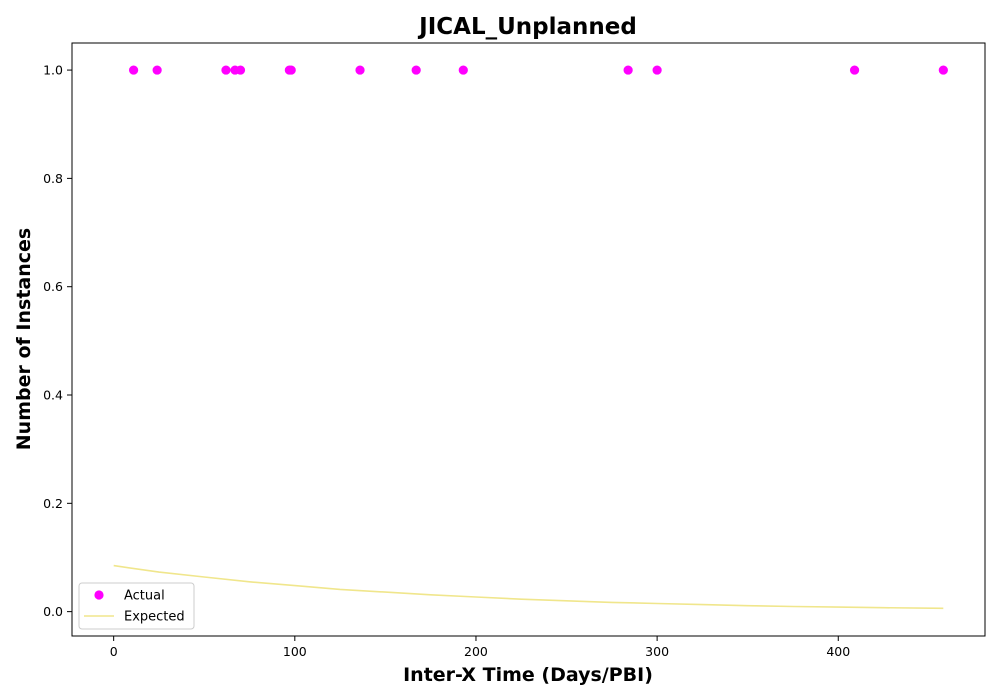 Image resolution: width=1000 pixels, height=700 pixels. I want to click on legend-box, so click(136, 606).